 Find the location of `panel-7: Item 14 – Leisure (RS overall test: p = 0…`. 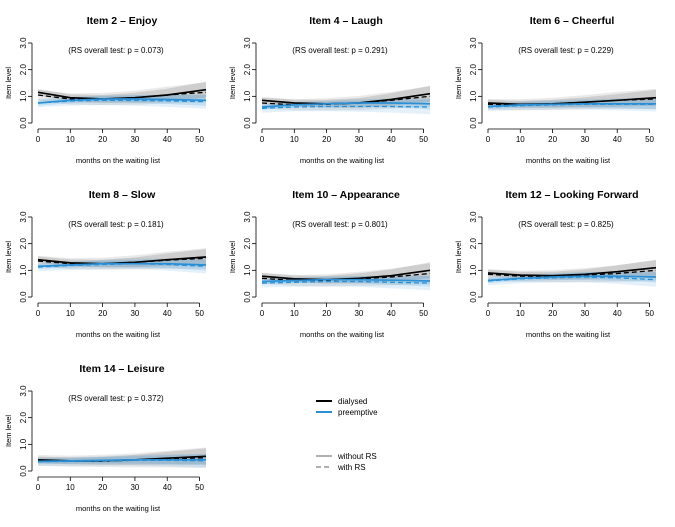

panel-7: Item 14 – Leisure (RS overall test: p = 0… is located at coordinates (105, 438).